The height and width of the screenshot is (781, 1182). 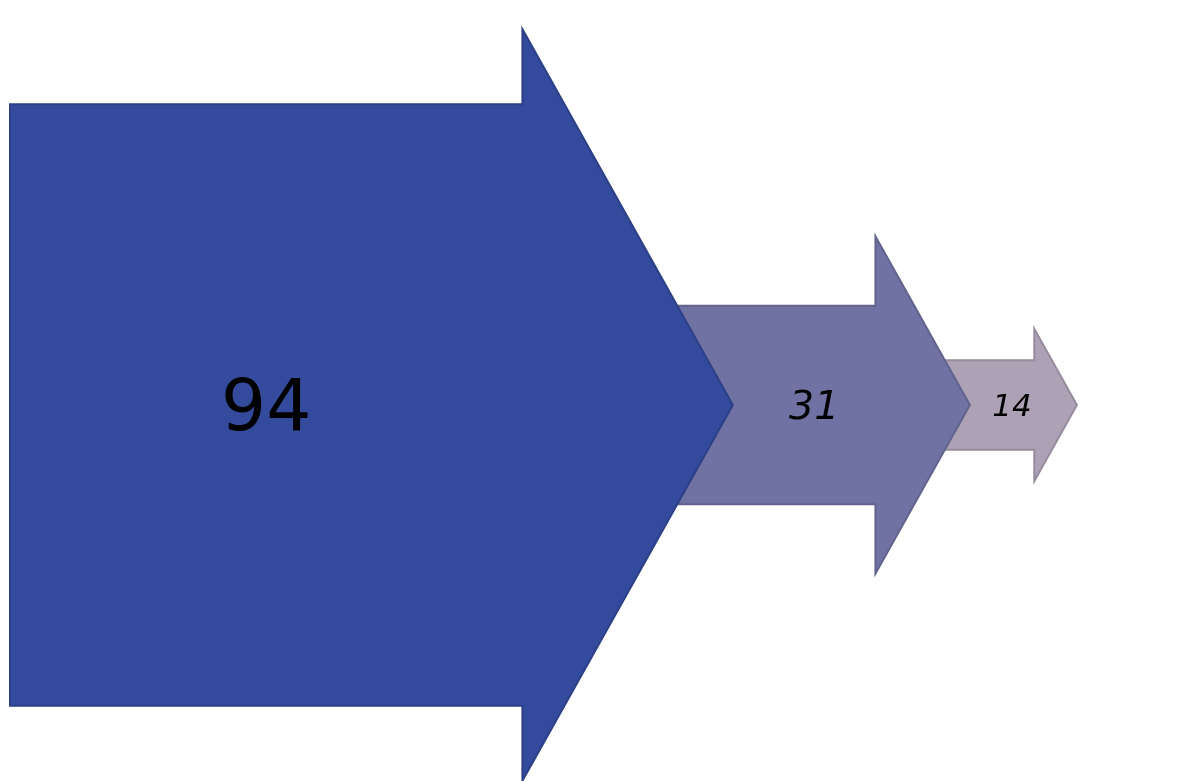 What do you see at coordinates (1012, 405) in the screenshot?
I see `data-label: 14` at bounding box center [1012, 405].